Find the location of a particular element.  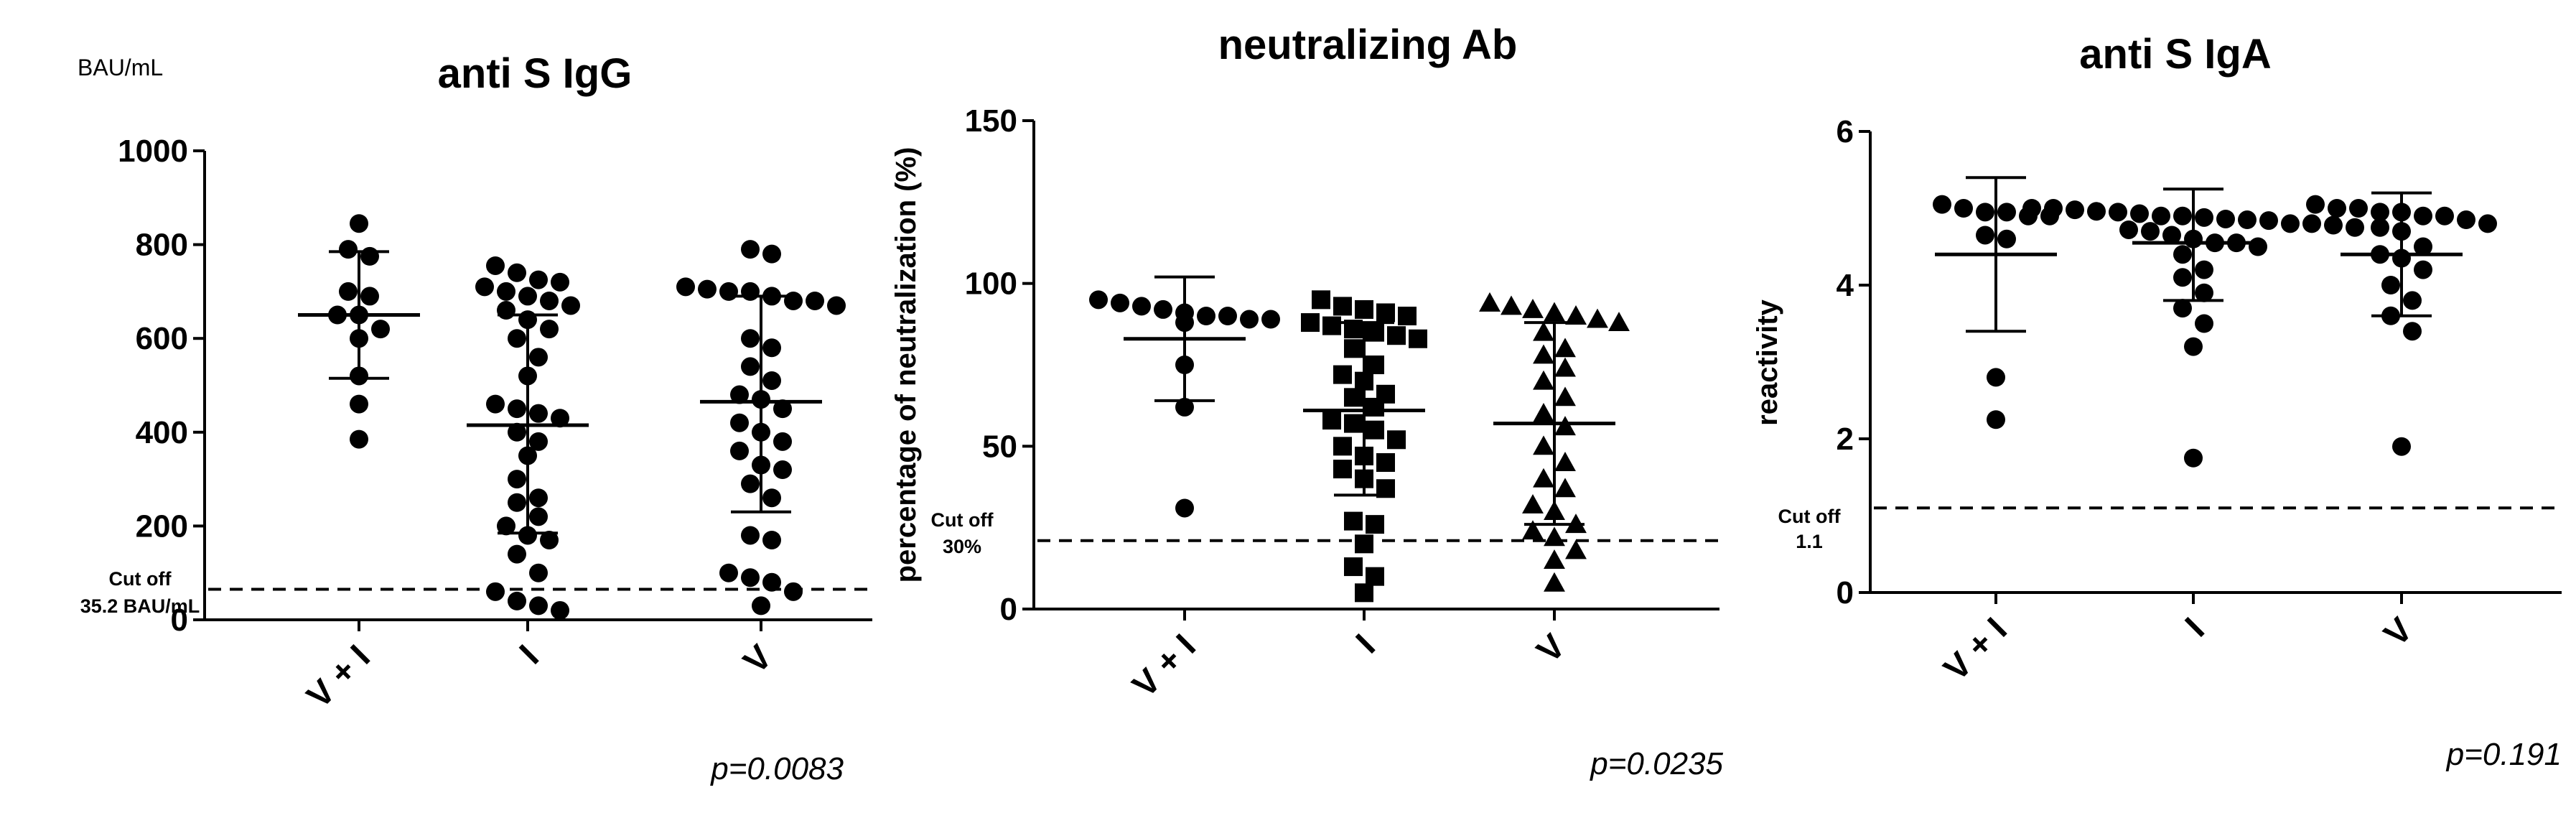

panel2-y-tick-label: 150 is located at coordinates (991, 121).